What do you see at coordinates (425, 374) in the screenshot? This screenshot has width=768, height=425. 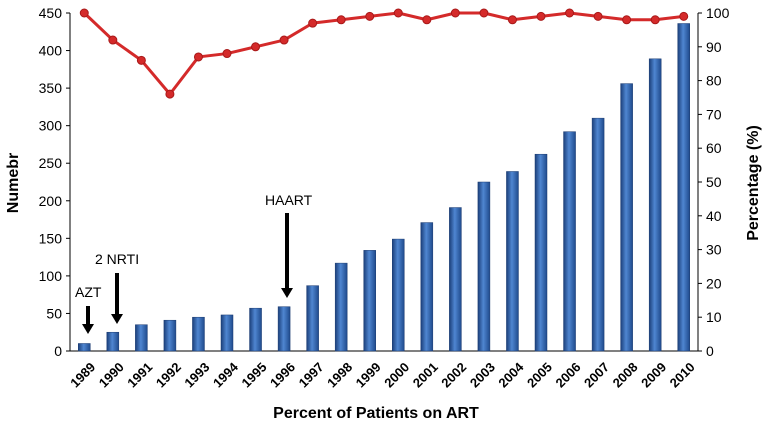 I see `x-tick-label: 2001` at bounding box center [425, 374].